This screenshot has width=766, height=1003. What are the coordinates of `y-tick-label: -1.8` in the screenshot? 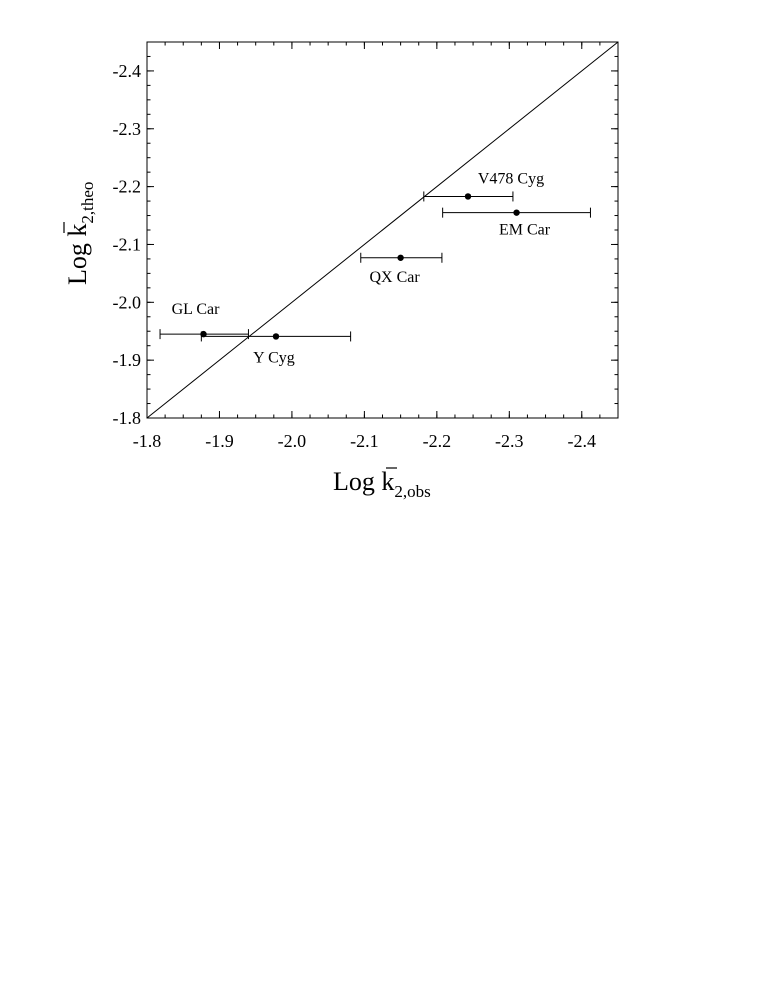 It's located at (127, 418).